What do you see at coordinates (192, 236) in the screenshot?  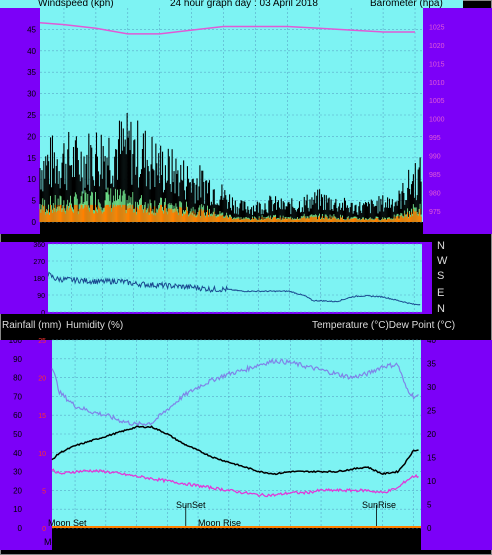 I see `wind-x-tick-4: 19` at bounding box center [192, 236].